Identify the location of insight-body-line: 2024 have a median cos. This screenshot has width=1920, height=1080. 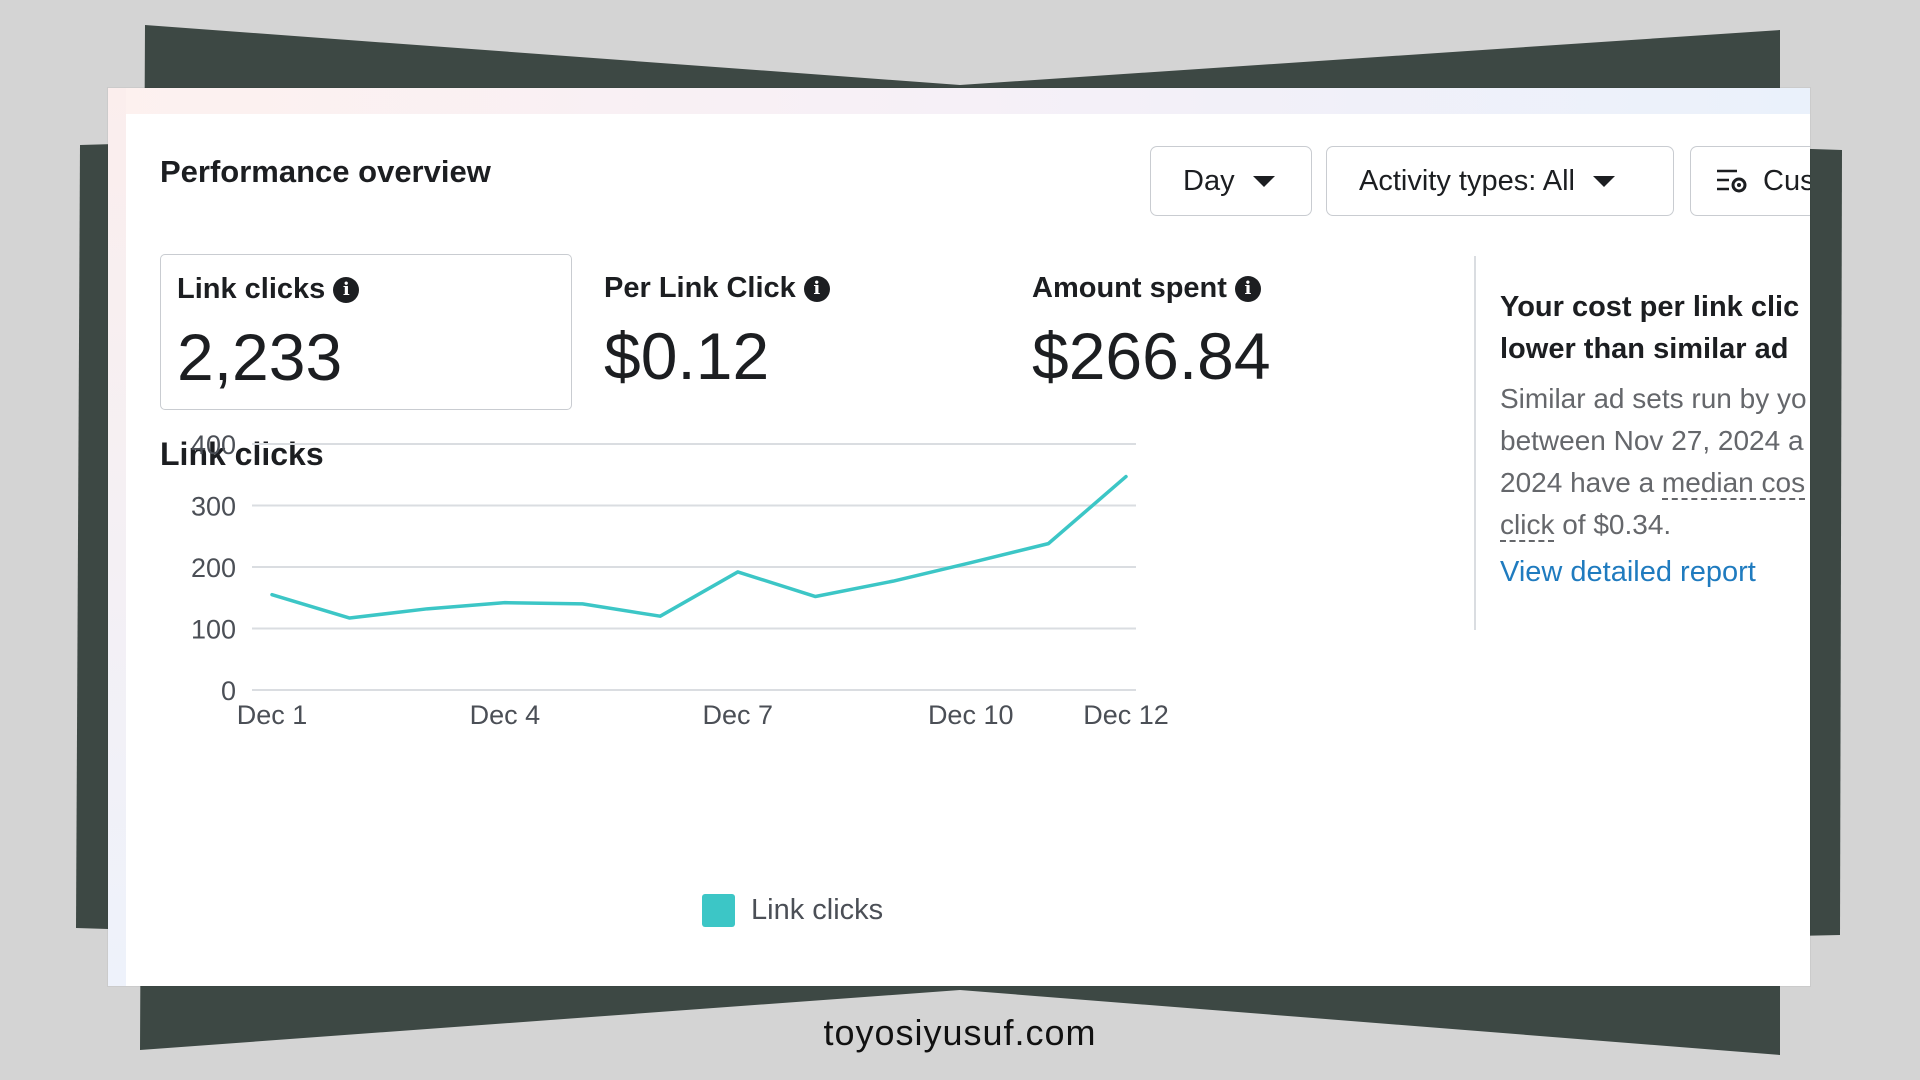
(1655, 483).